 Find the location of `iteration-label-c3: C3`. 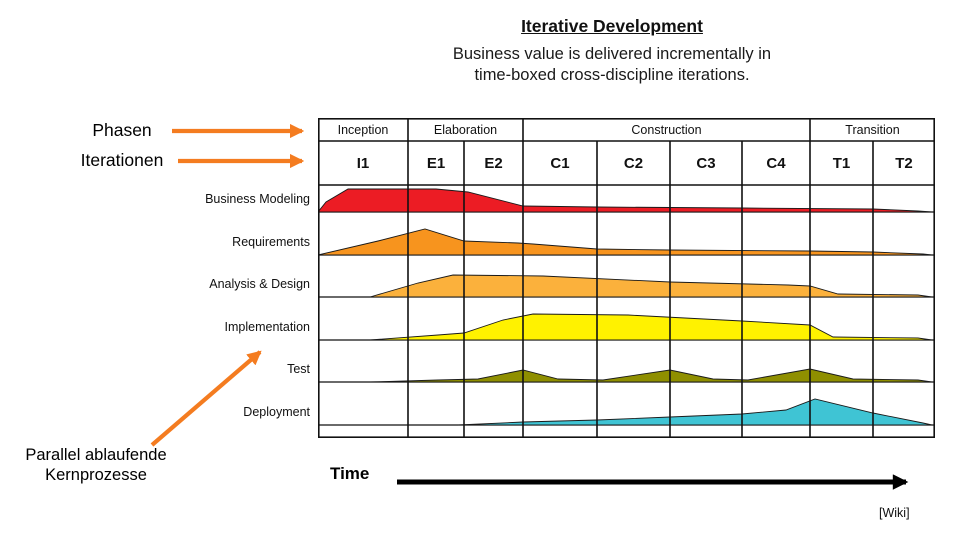

iteration-label-c3: C3 is located at coordinates (706, 163).